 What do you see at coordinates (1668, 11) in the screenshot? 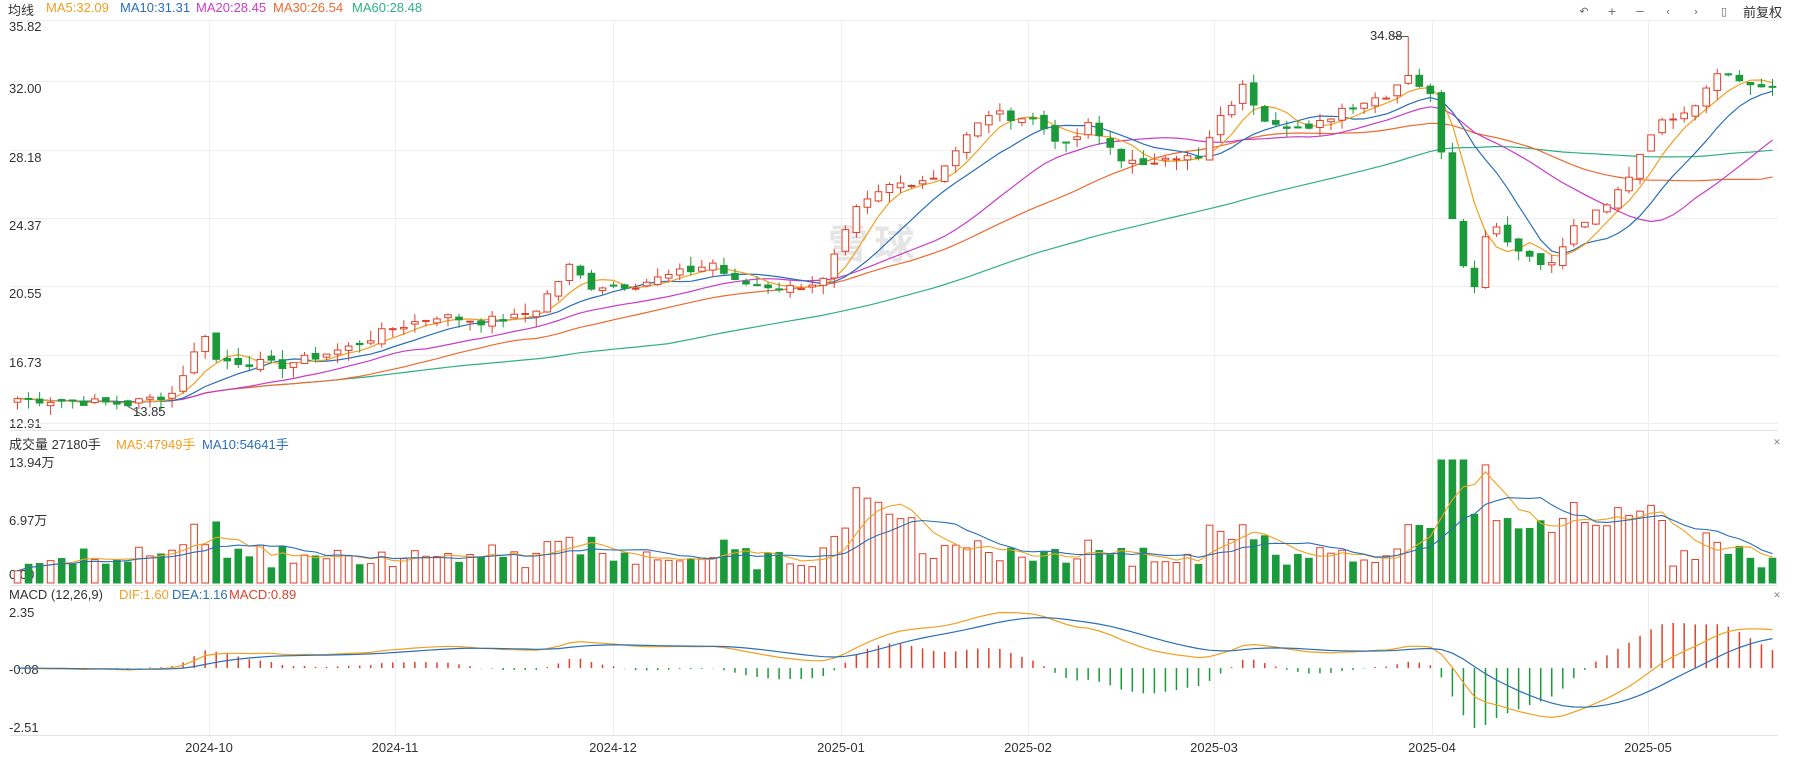
I see `chevron-left-icon: ‹` at bounding box center [1668, 11].